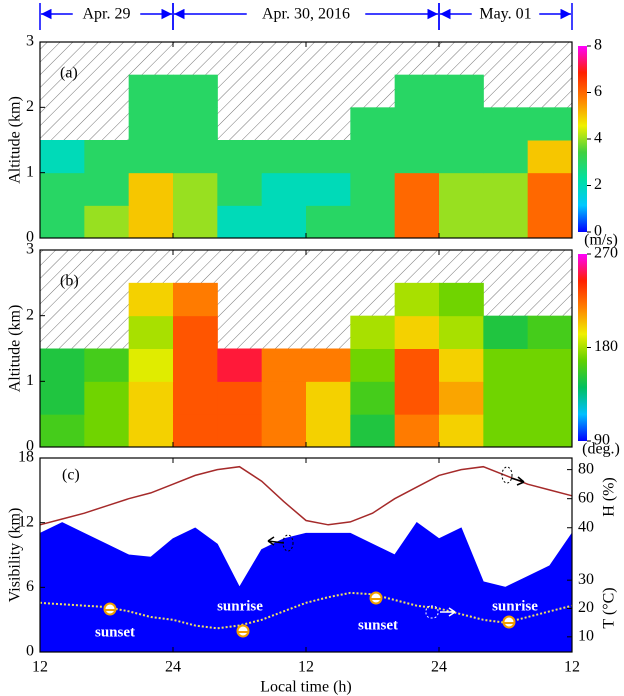 This screenshot has width=624, height=696. What do you see at coordinates (26, 457) in the screenshot?
I see `y-tick-label: 18` at bounding box center [26, 457].